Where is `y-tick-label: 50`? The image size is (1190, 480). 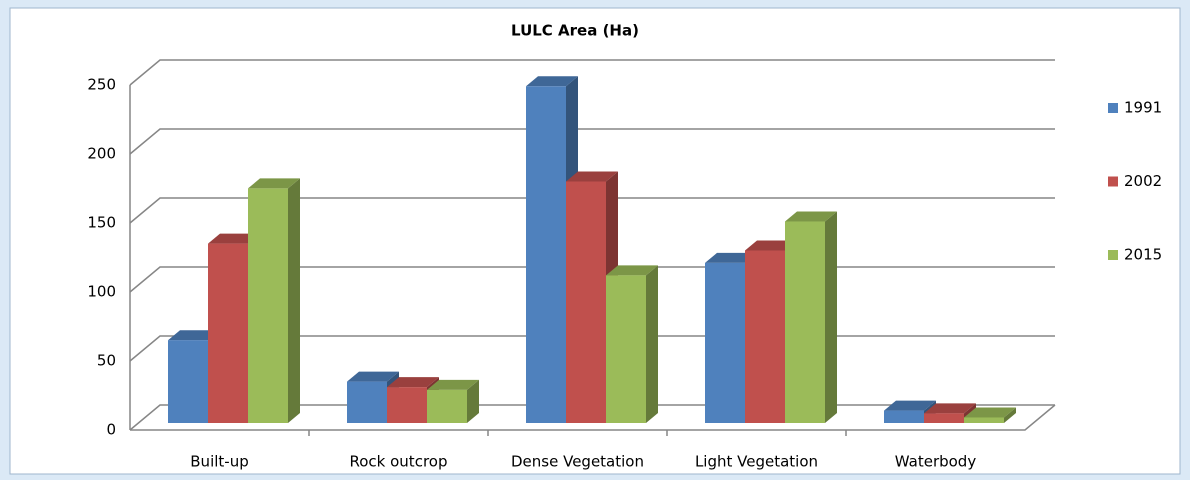 y-tick-label: 50 is located at coordinates (106, 361).